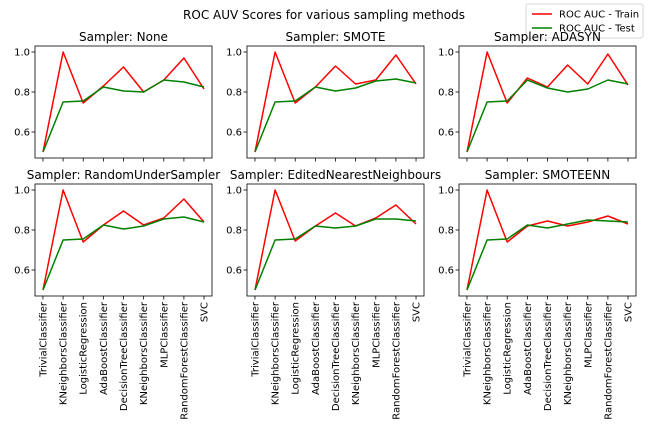 The width and height of the screenshot is (648, 432). I want to click on legend-train-label: ROC AUC - Train, so click(599, 15).